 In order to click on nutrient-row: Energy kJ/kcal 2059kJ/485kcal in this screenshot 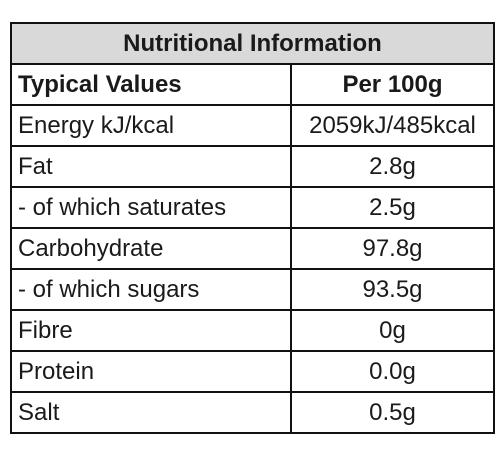, I will do `click(252, 125)`.